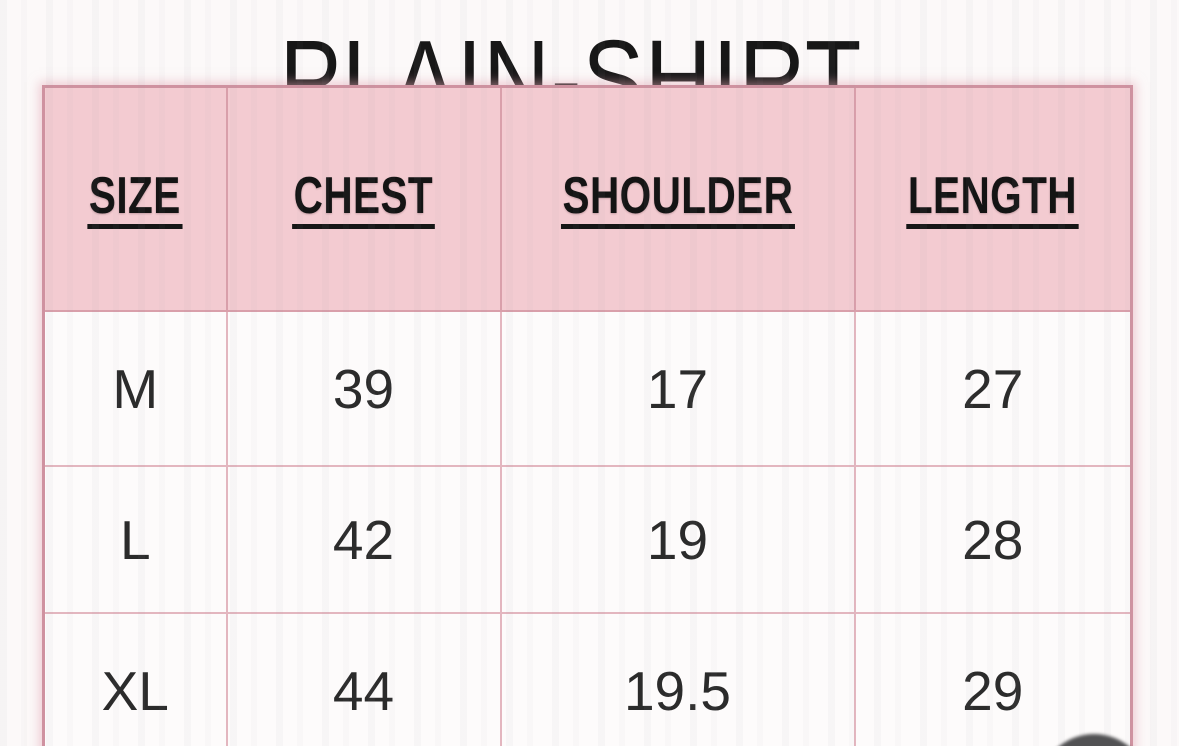 Image resolution: width=1179 pixels, height=746 pixels. I want to click on cell-size: M, so click(135, 388).